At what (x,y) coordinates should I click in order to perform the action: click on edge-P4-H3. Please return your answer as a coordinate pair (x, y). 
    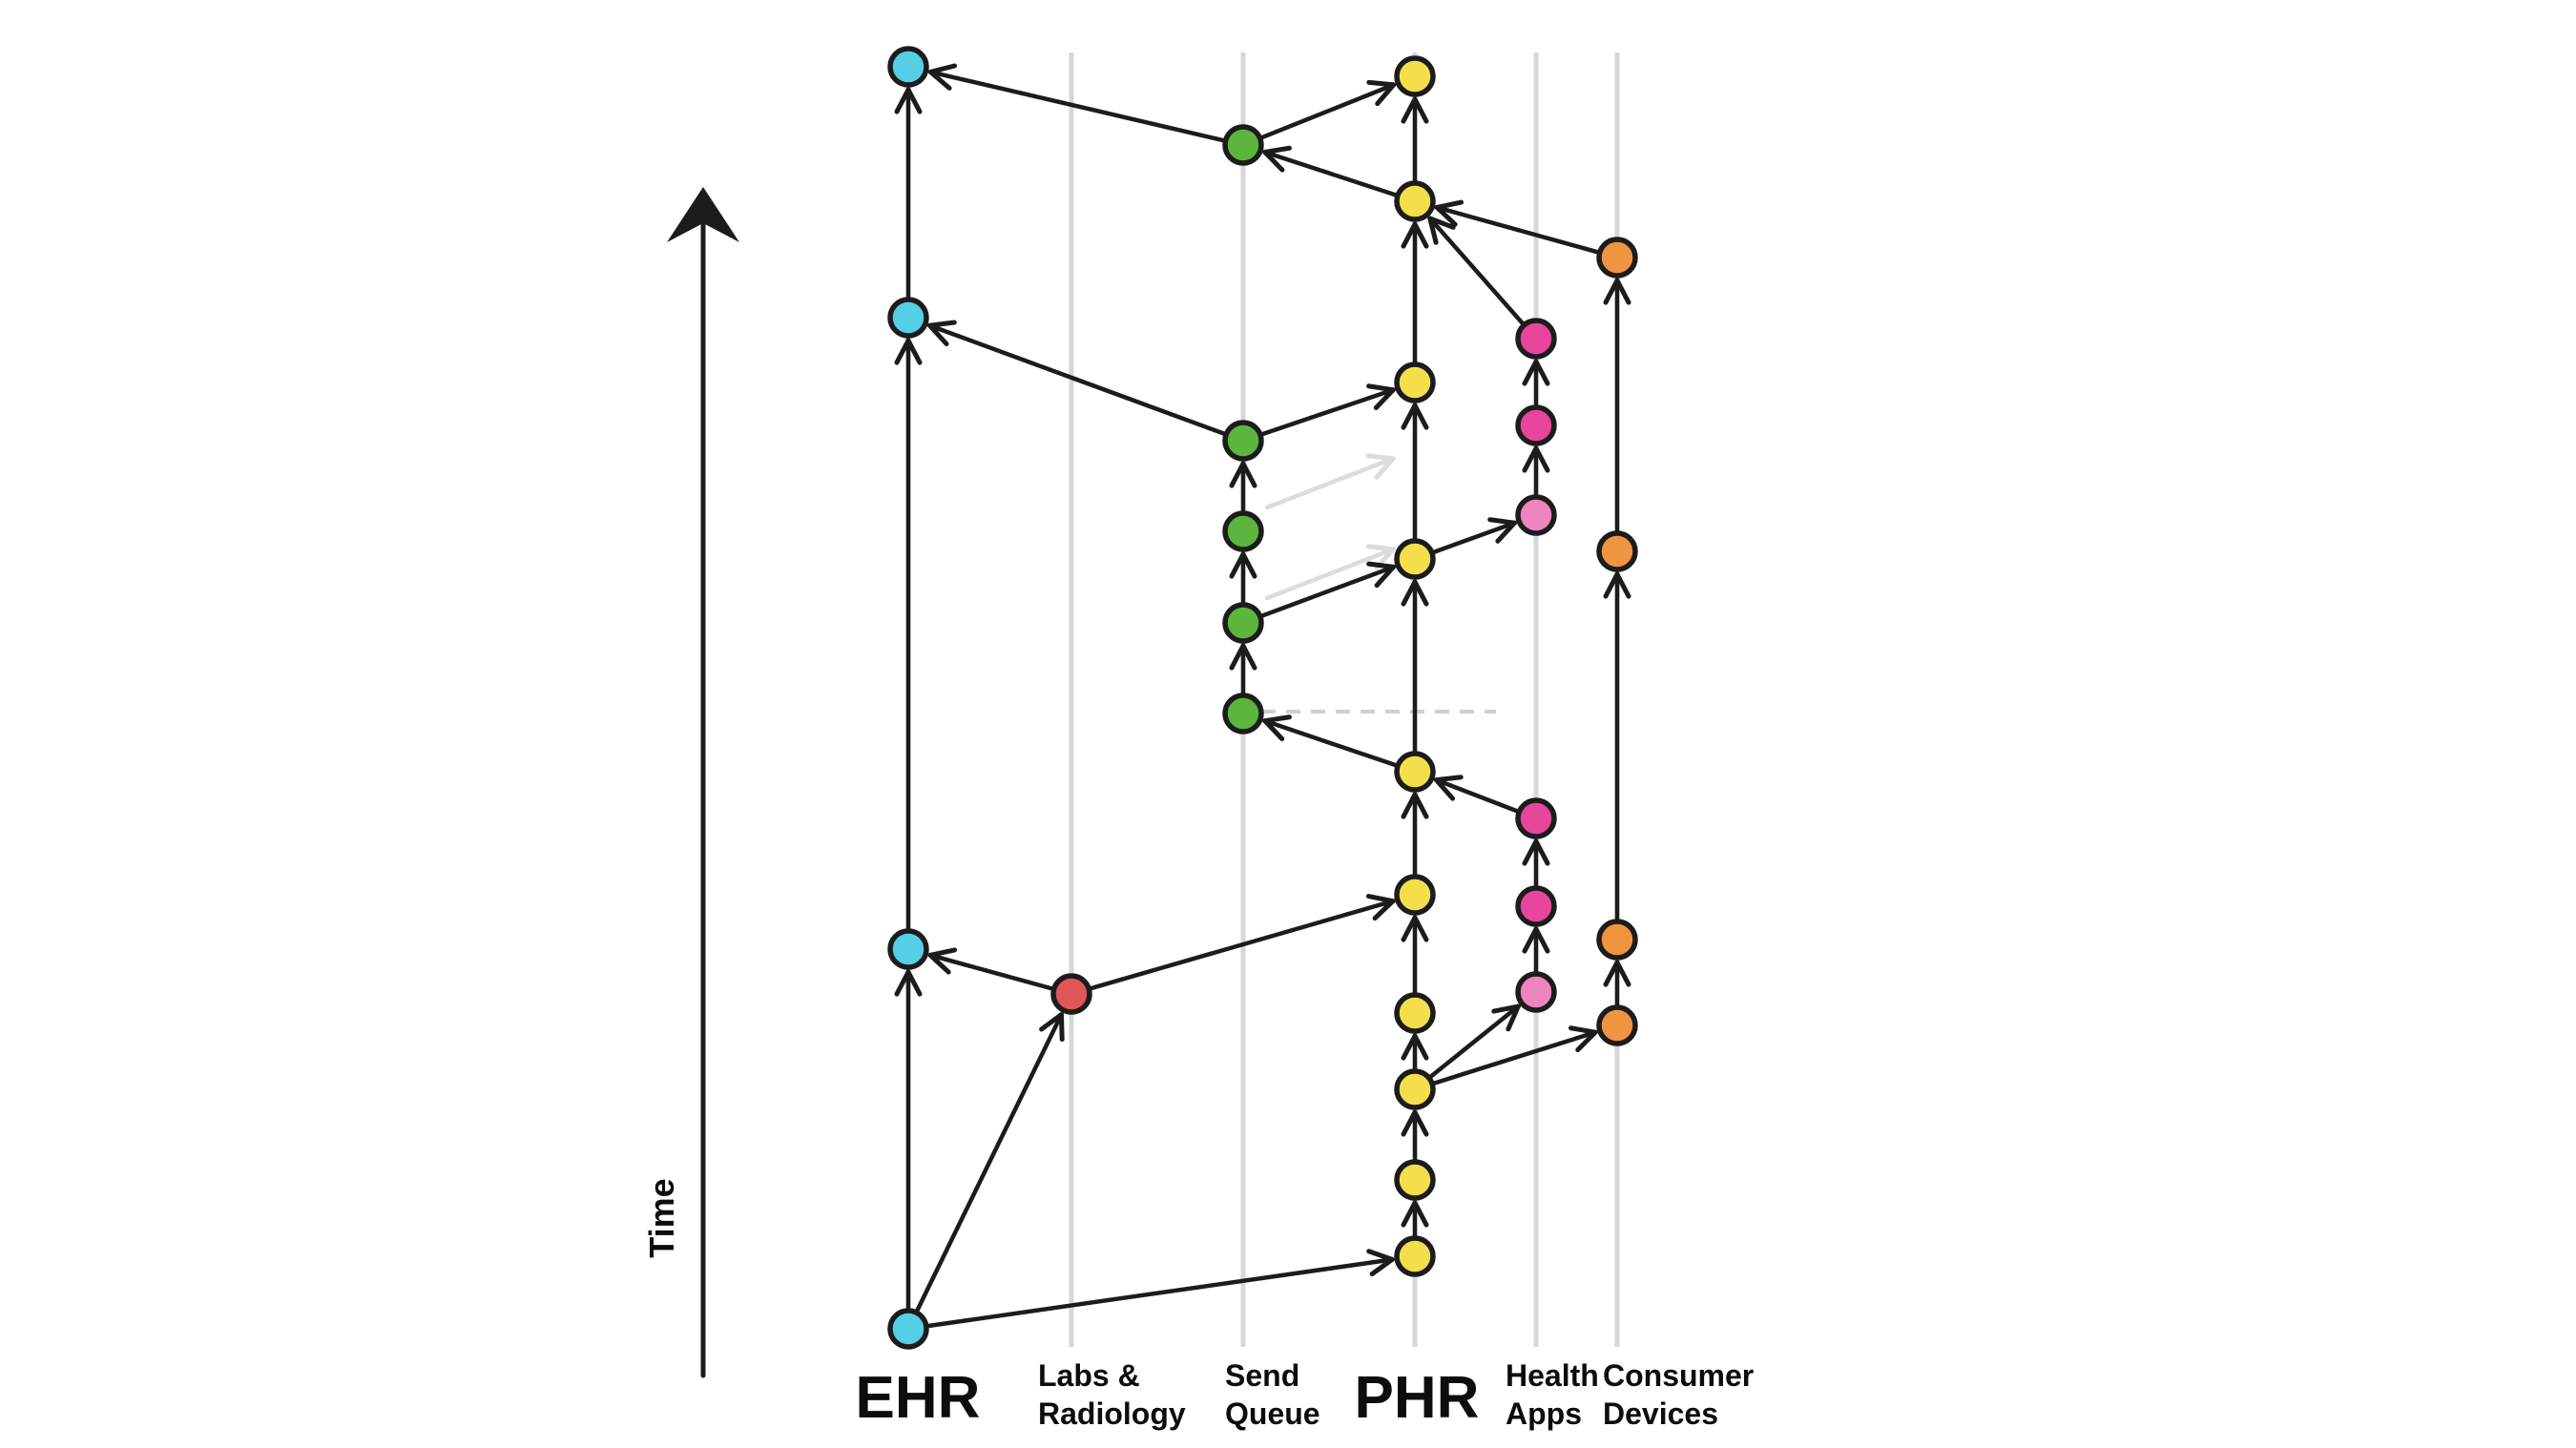
    Looking at the image, I should click on (1469, 539).